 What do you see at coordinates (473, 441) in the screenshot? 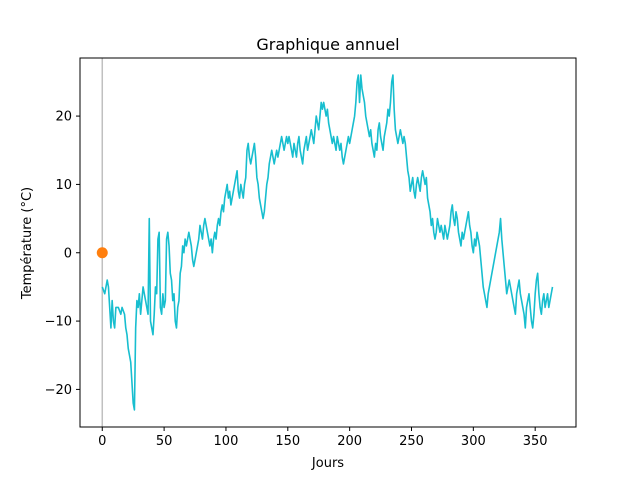
I see `x-tick-label: 300` at bounding box center [473, 441].